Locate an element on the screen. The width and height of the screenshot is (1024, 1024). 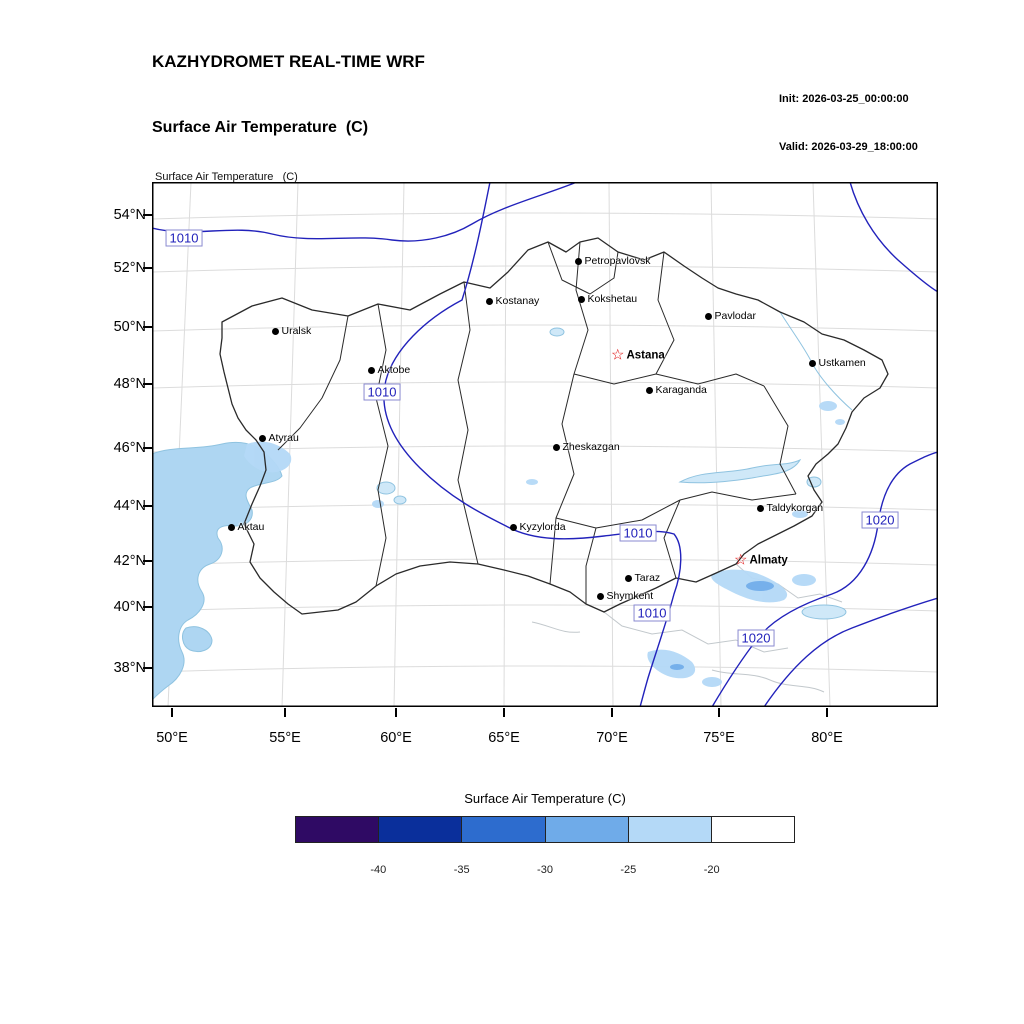
legend-title: Surface Air Temperature (C) is located at coordinates (545, 798).